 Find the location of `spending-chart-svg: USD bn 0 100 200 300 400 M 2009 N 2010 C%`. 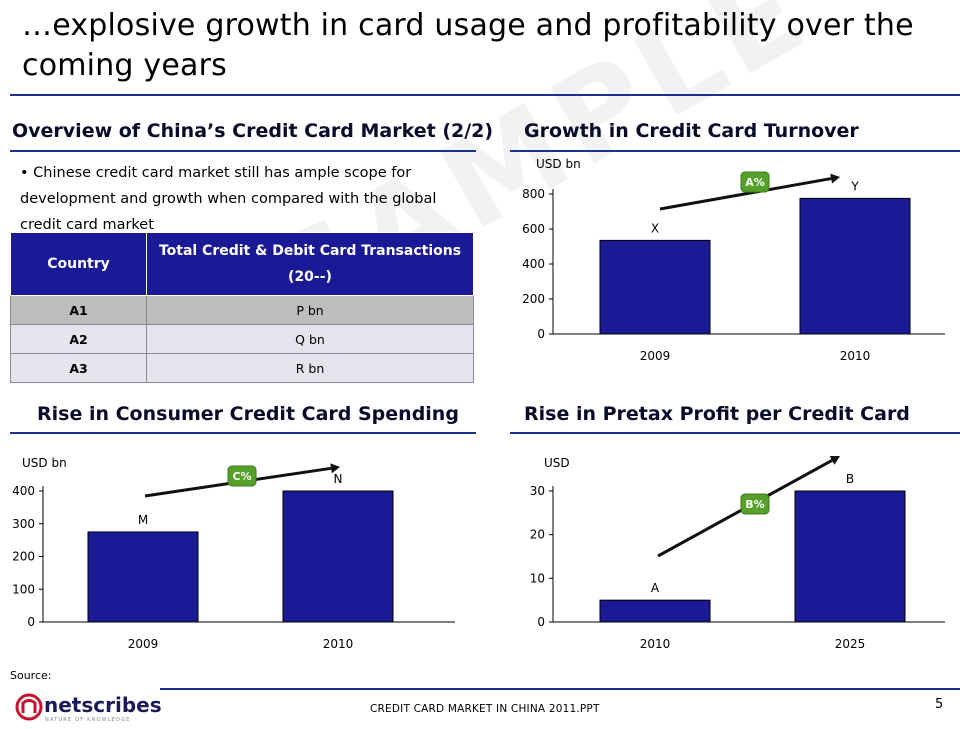

spending-chart-svg: USD bn 0 100 200 300 400 M 2009 N 2010 C% is located at coordinates (233, 553).